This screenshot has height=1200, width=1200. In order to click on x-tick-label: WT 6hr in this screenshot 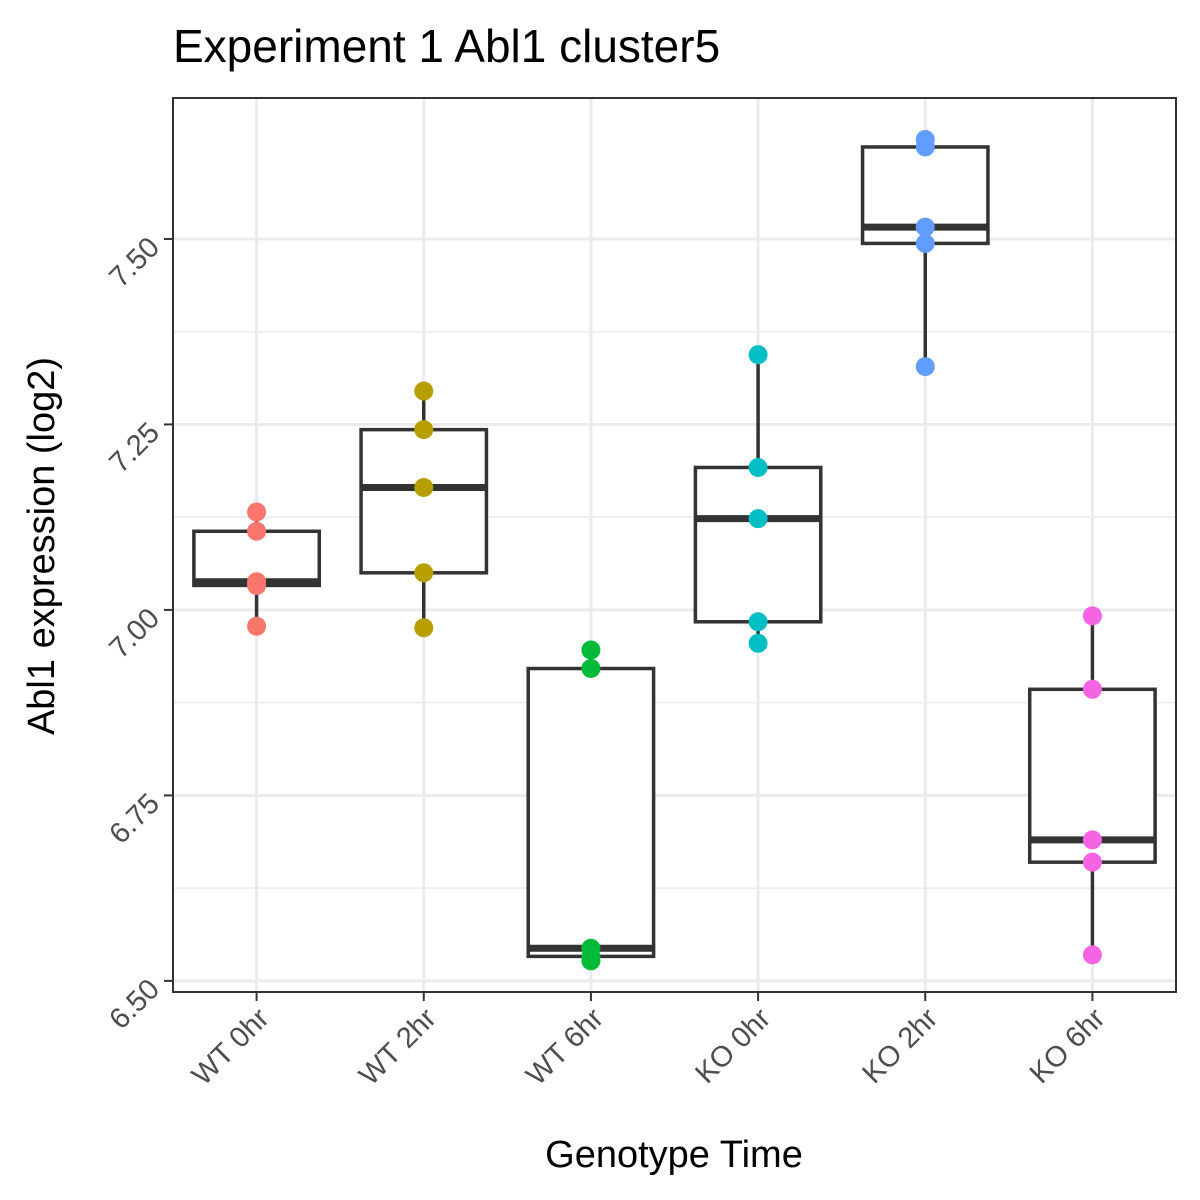, I will do `click(565, 1047)`.